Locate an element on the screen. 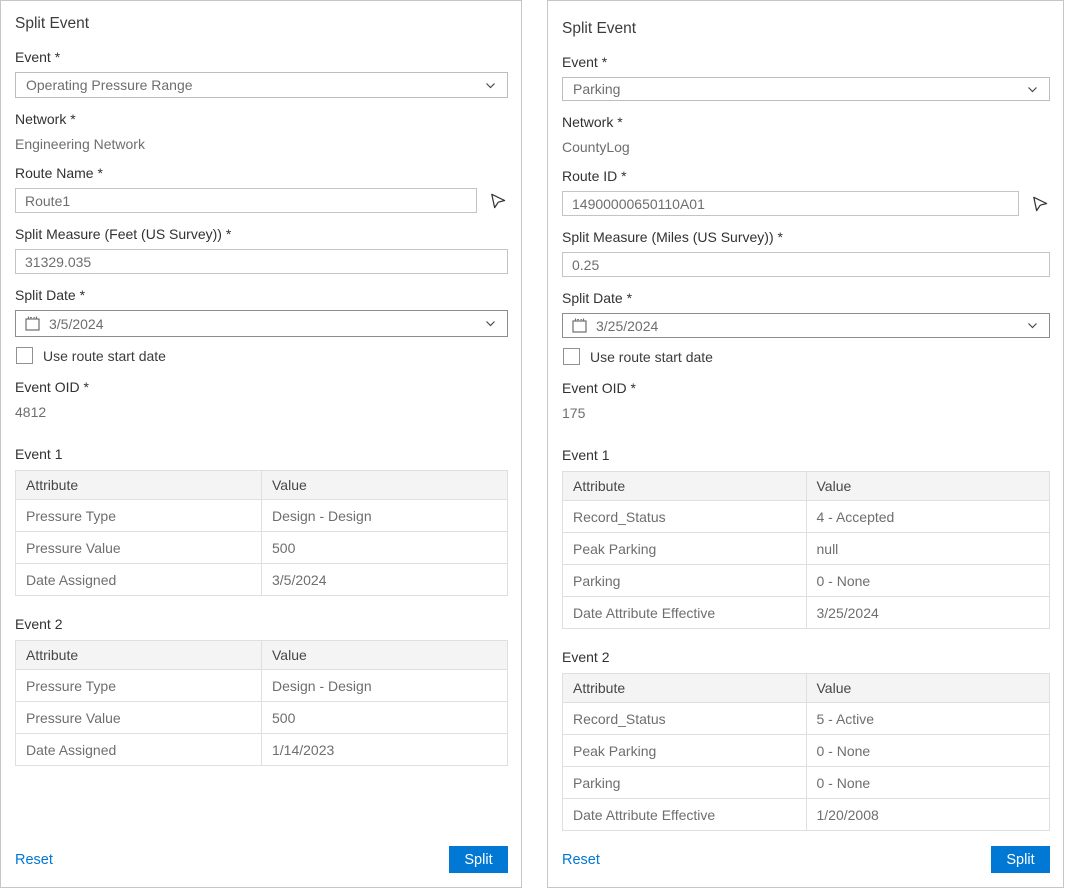 This screenshot has width=1067, height=890. table-row: Record_Status 4 - Accepted is located at coordinates (806, 516).